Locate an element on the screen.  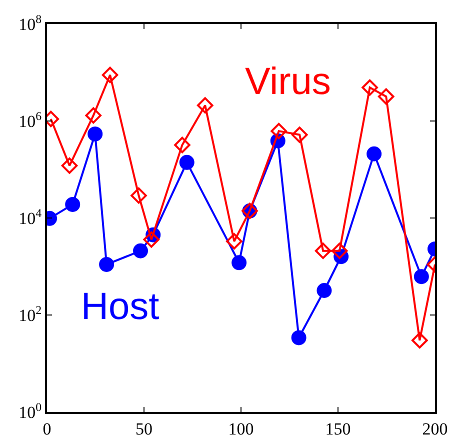
series-label: Virus is located at coordinates (288, 82).